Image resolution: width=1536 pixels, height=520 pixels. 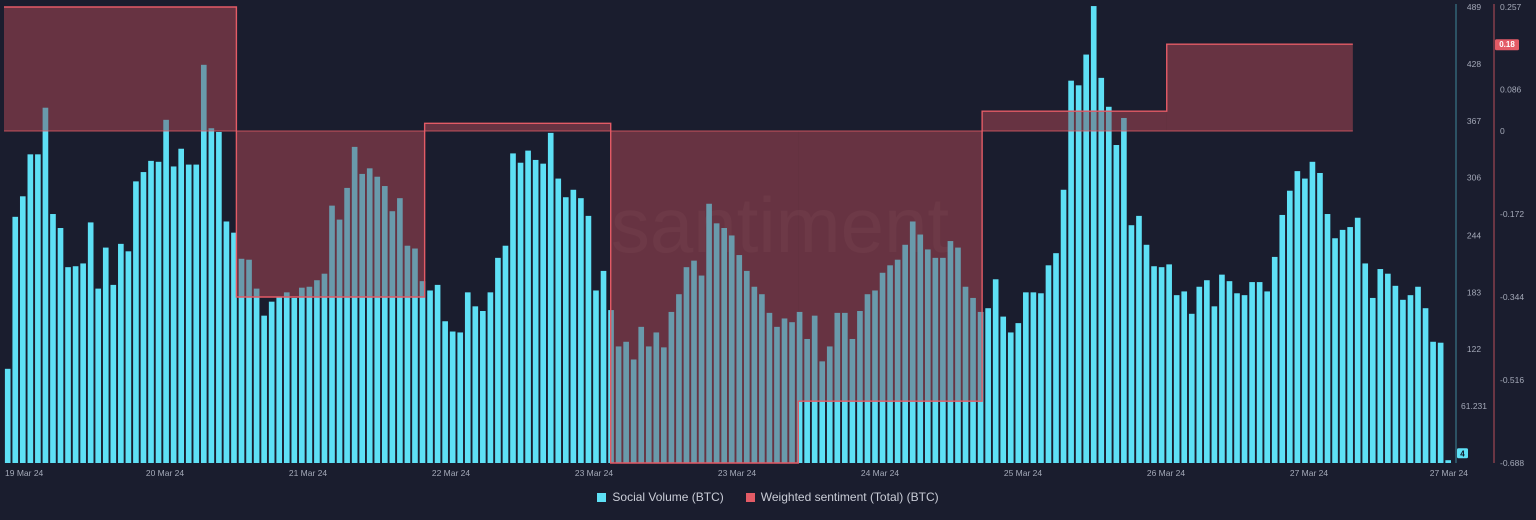 I want to click on legend-item-social-volume: Social Volume (BTC), so click(x=660, y=497).